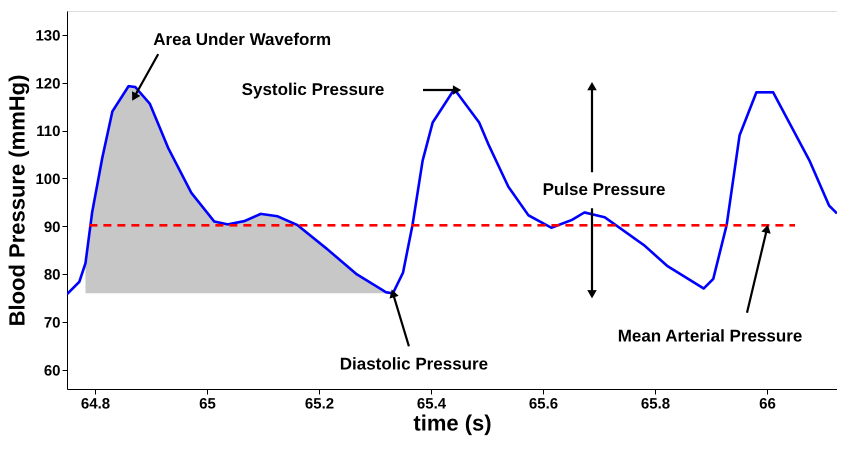 Image resolution: width=865 pixels, height=459 pixels. Describe the element at coordinates (452, 423) in the screenshot. I see `x-axis-title: time (s)` at that location.